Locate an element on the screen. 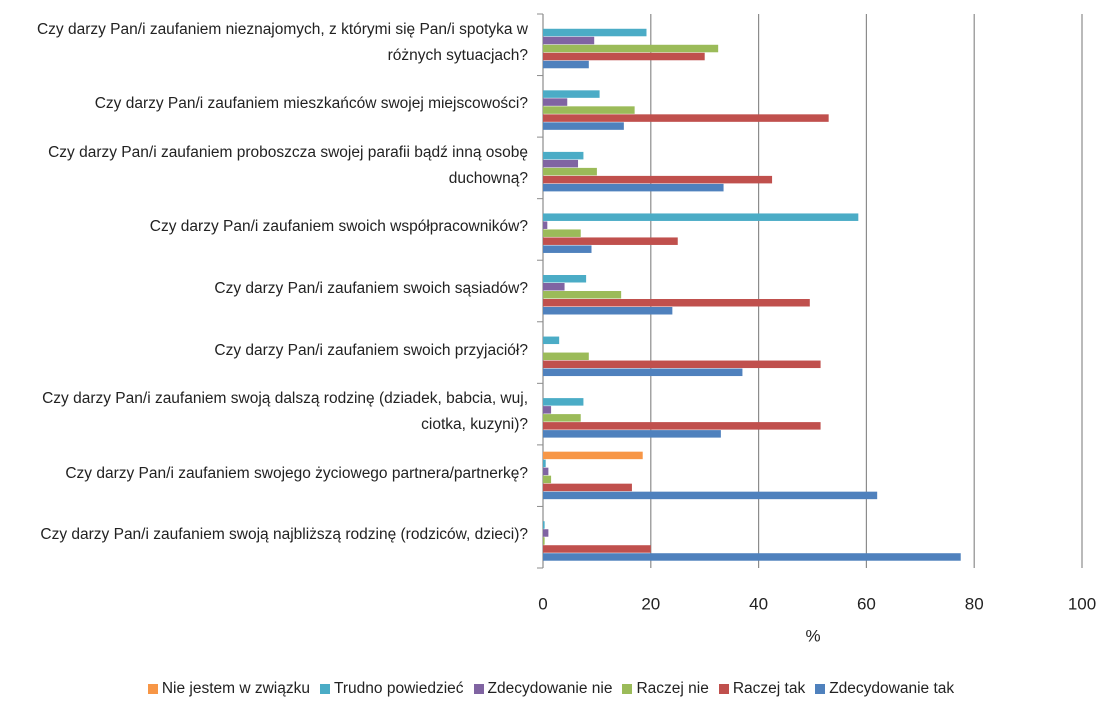 Image resolution: width=1102 pixels, height=704 pixels. legend-label: Nie jestem w związku is located at coordinates (235, 688).